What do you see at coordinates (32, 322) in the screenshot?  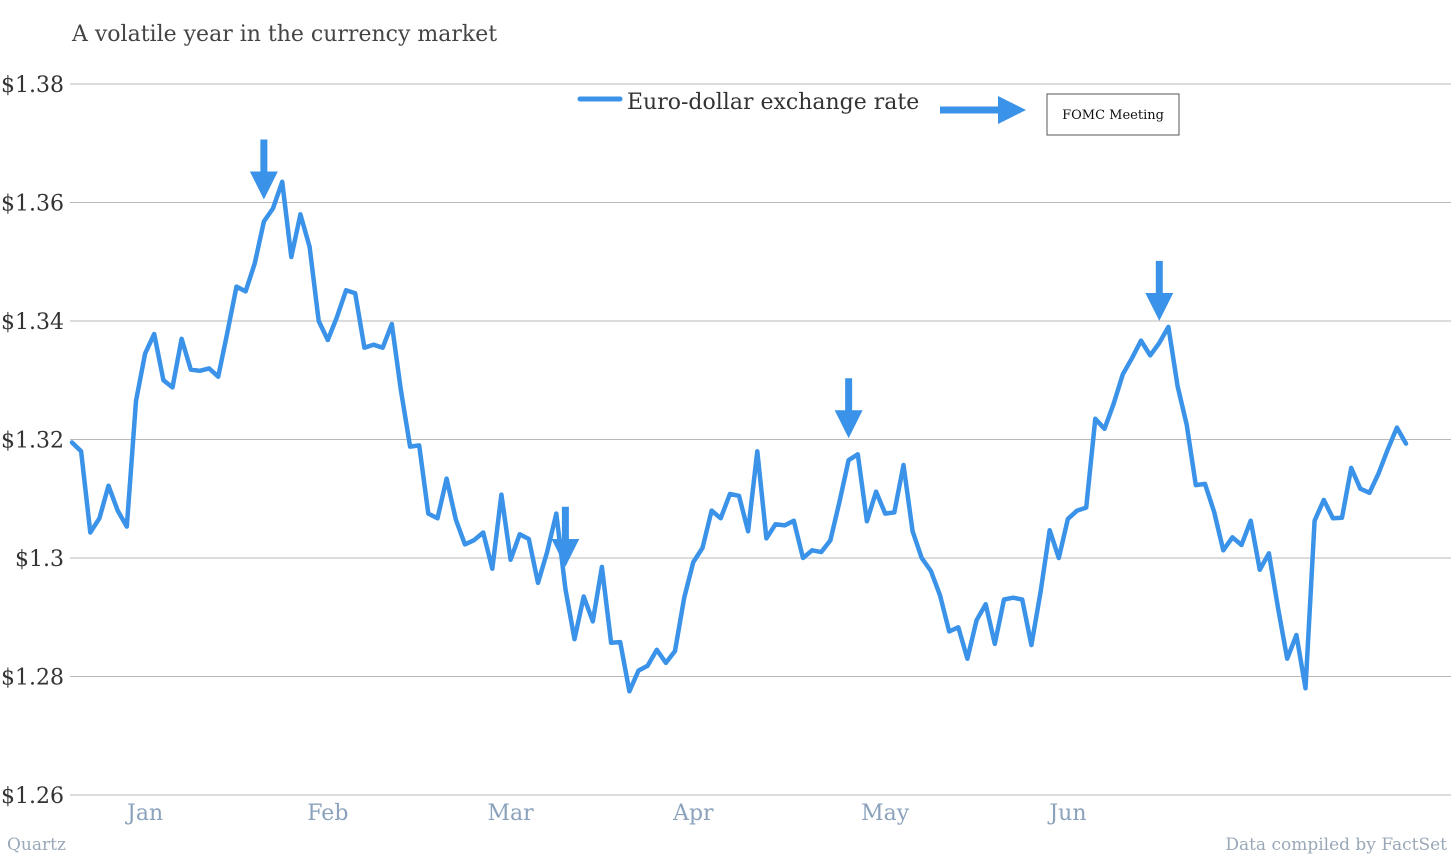 I see `y-tick-label: $1.34` at bounding box center [32, 322].